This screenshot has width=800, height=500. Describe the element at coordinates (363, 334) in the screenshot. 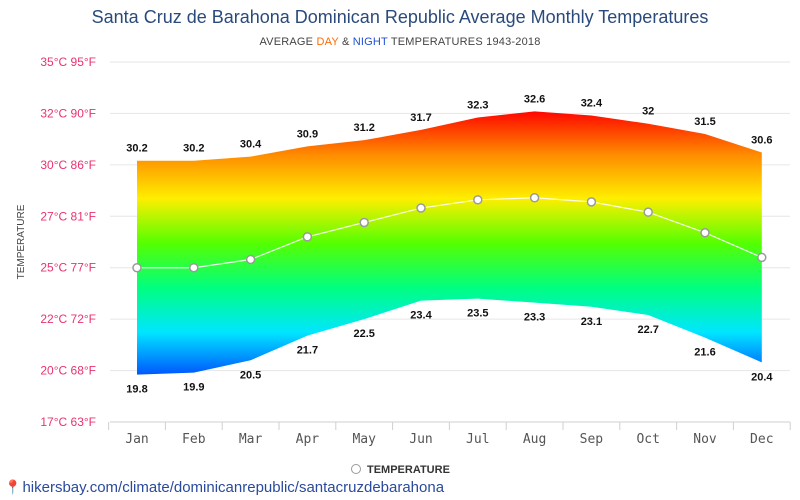

I see `night-value-label: 22.5` at that location.